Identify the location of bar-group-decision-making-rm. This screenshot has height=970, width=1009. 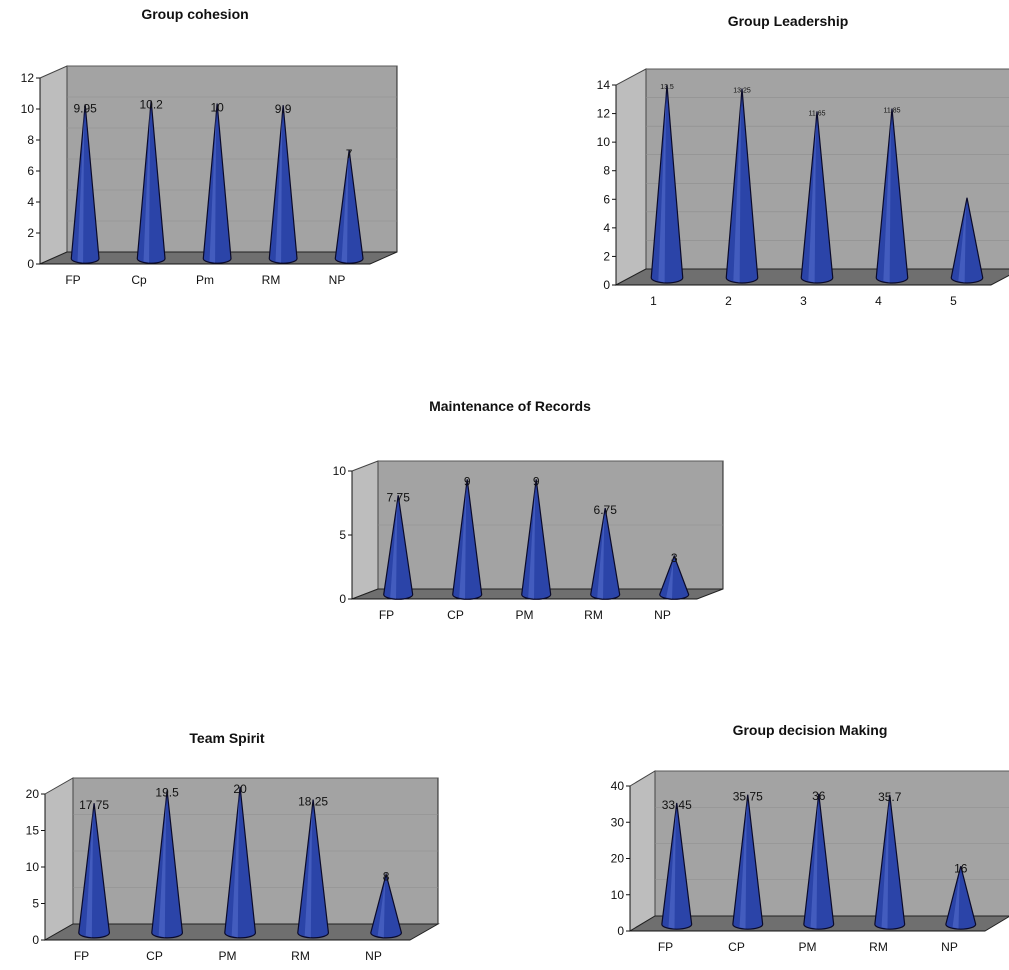
(890, 862).